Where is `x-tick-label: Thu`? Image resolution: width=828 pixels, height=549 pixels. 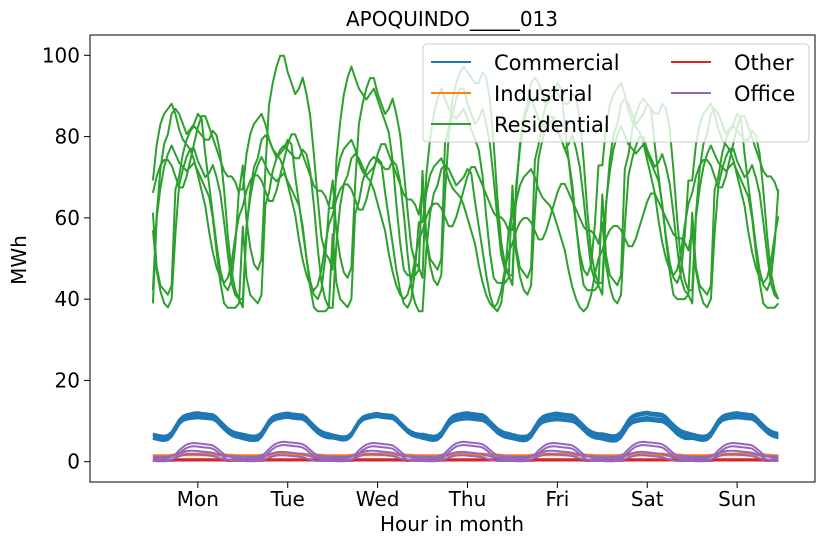
x-tick-label: Thu is located at coordinates (467, 499).